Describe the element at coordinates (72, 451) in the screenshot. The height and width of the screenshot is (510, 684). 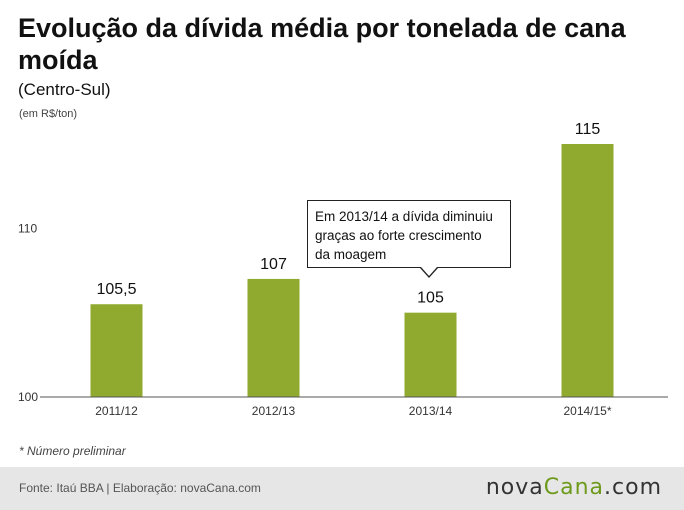
I see `footnote: * Número preliminar` at that location.